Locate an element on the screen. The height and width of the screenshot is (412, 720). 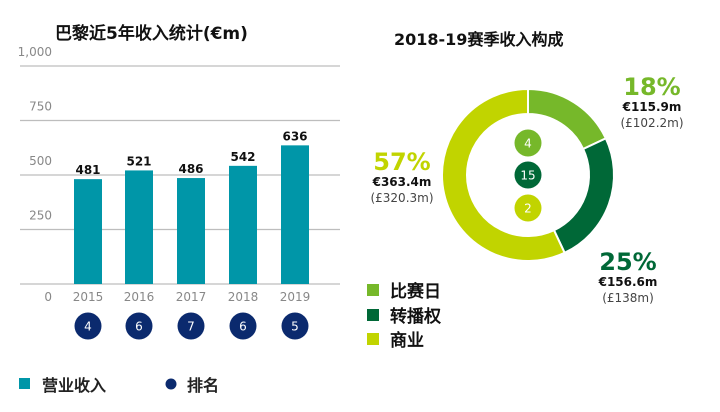
slice-percent-label: 57% is located at coordinates (401, 162).